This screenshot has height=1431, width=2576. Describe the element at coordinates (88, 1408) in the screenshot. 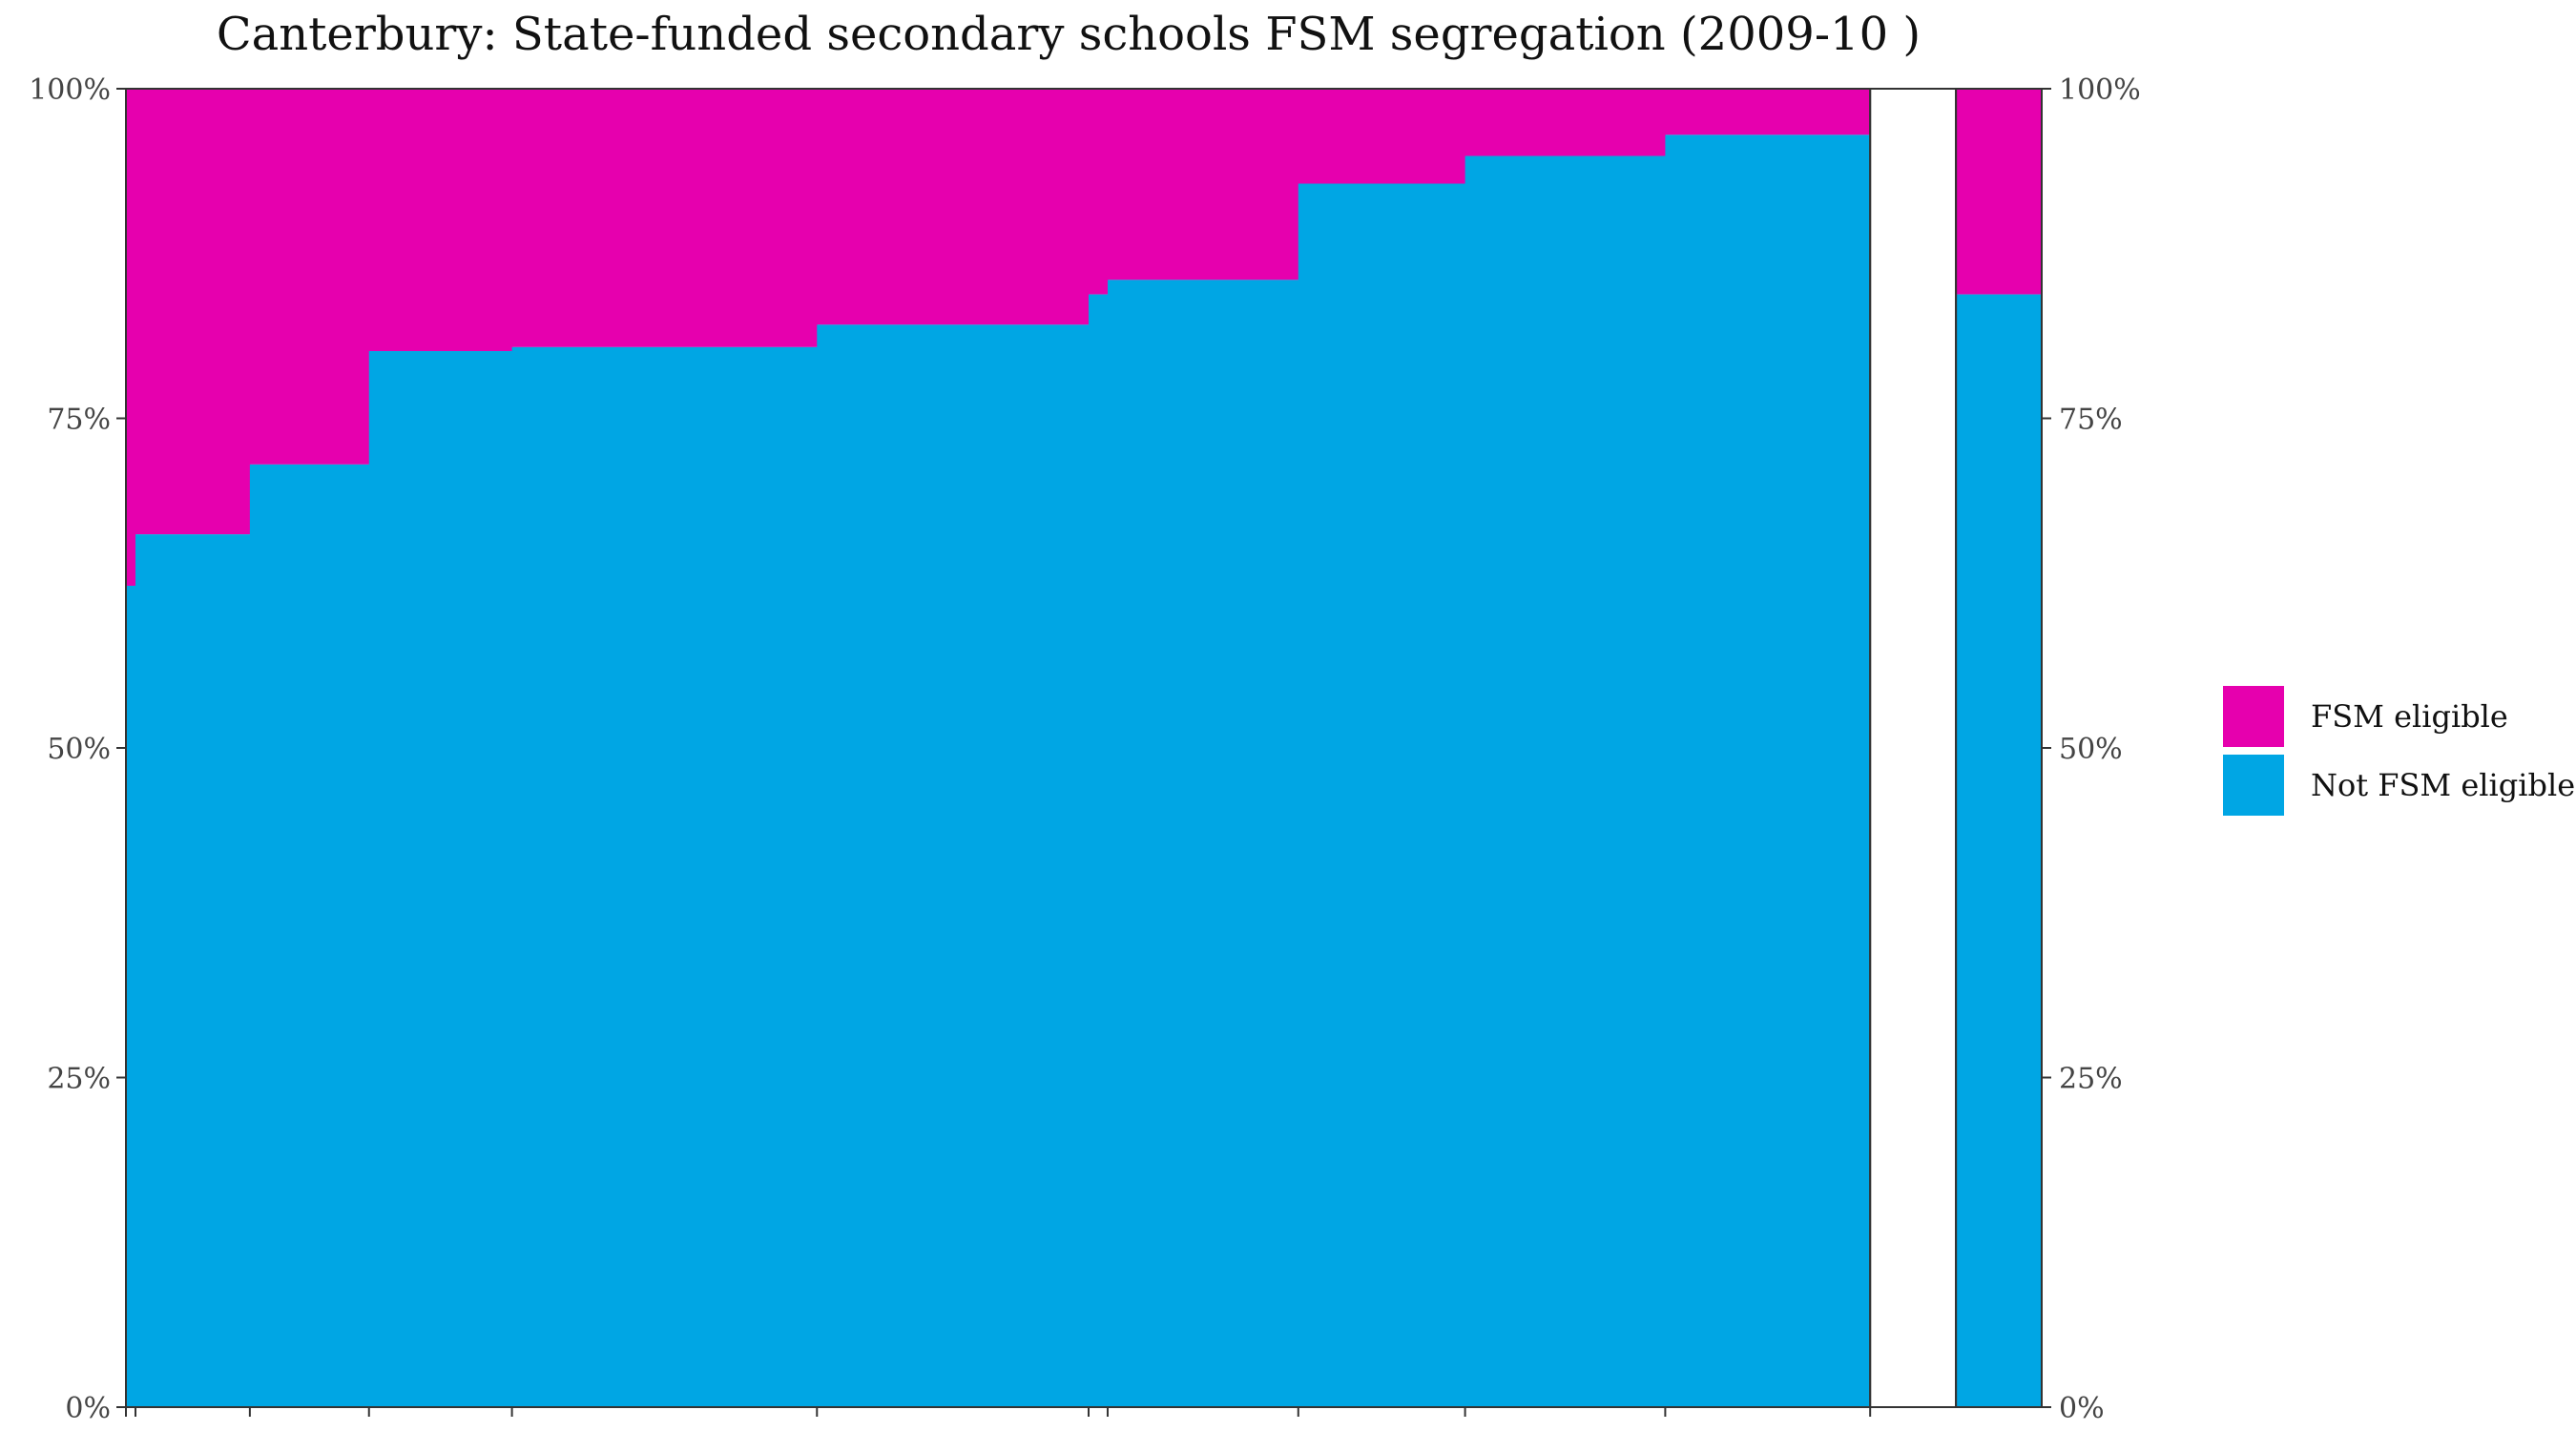

I see `y-tick-label-left: 0%` at that location.